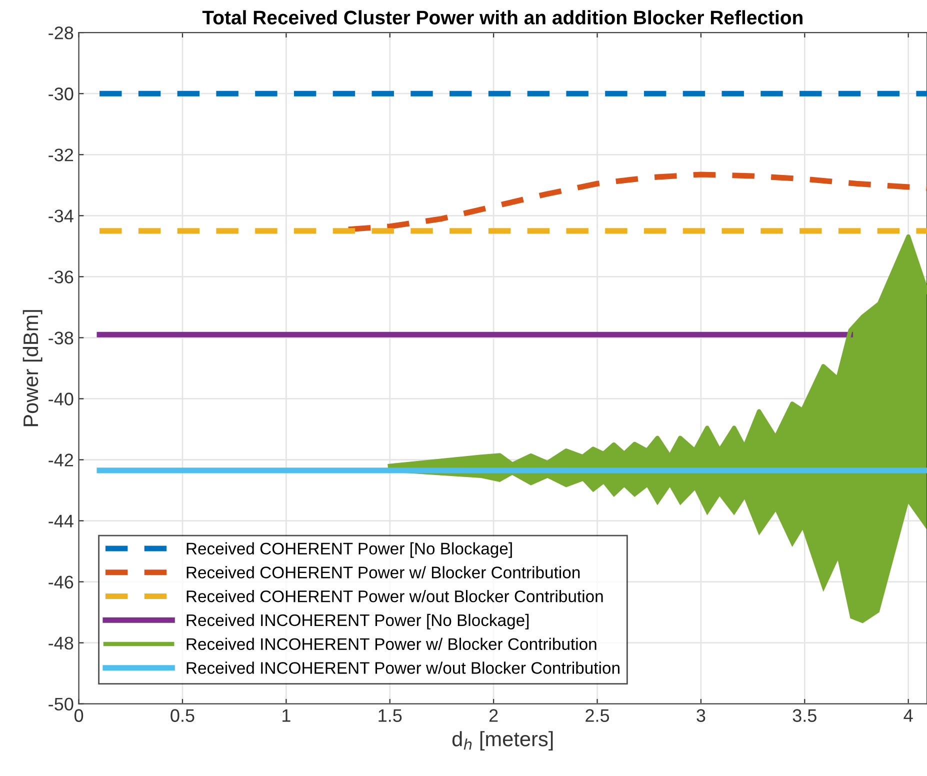 Image resolution: width=927 pixels, height=776 pixels. I want to click on x-tick-label: 0, so click(79, 715).